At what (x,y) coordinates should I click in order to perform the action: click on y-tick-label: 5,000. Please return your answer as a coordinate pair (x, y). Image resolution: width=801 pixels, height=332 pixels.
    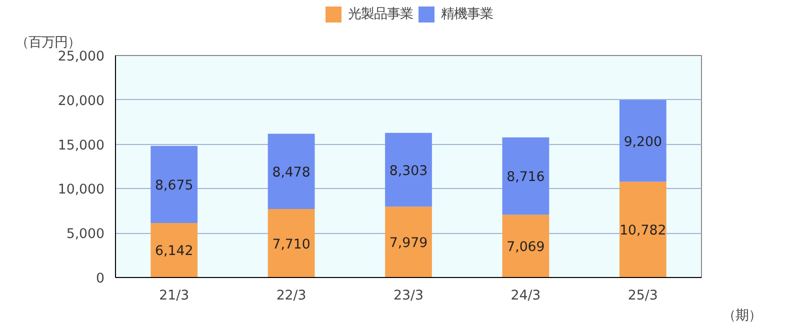
    Looking at the image, I should click on (85, 234).